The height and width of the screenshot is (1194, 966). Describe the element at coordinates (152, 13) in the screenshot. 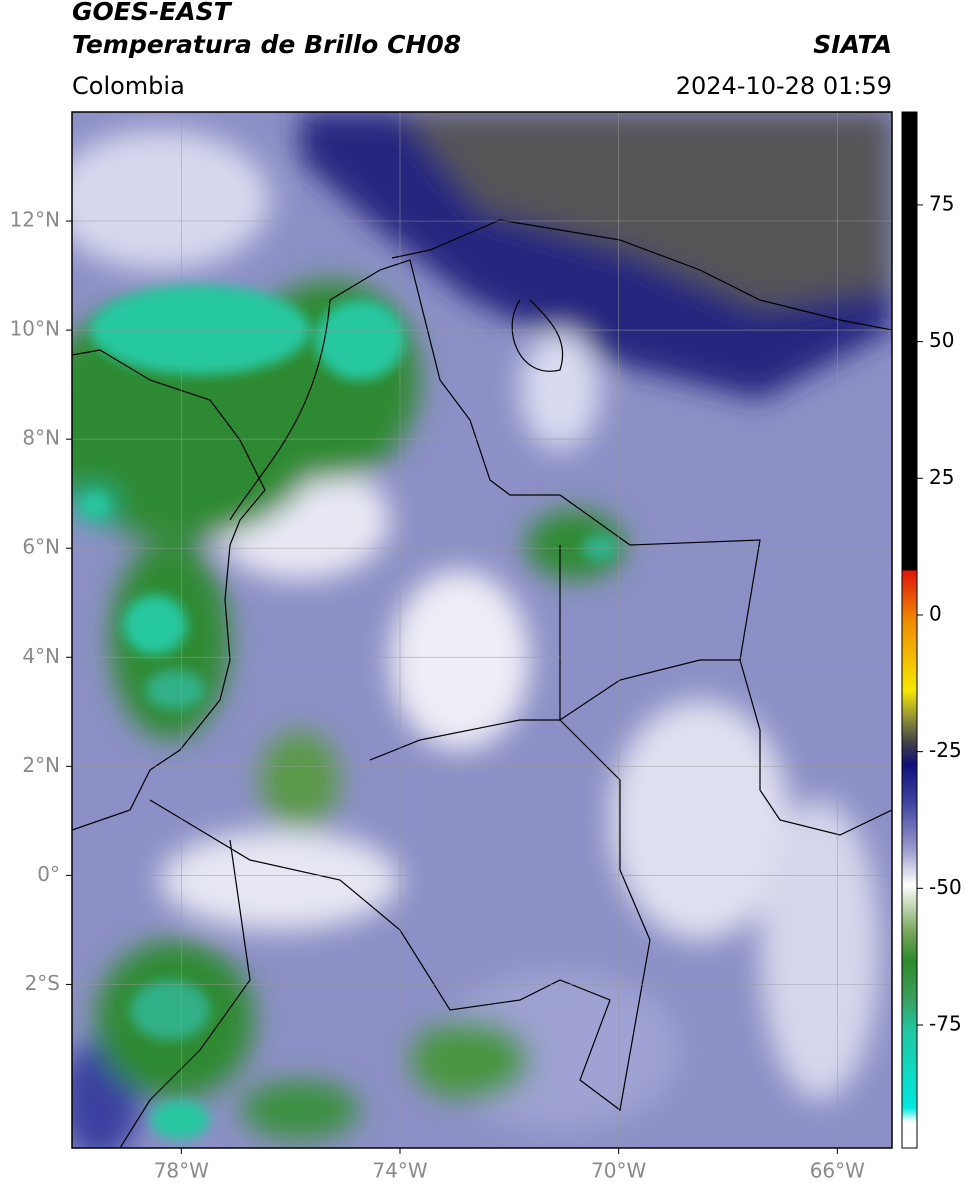

I see `satellite-title: GOES-EAST` at that location.